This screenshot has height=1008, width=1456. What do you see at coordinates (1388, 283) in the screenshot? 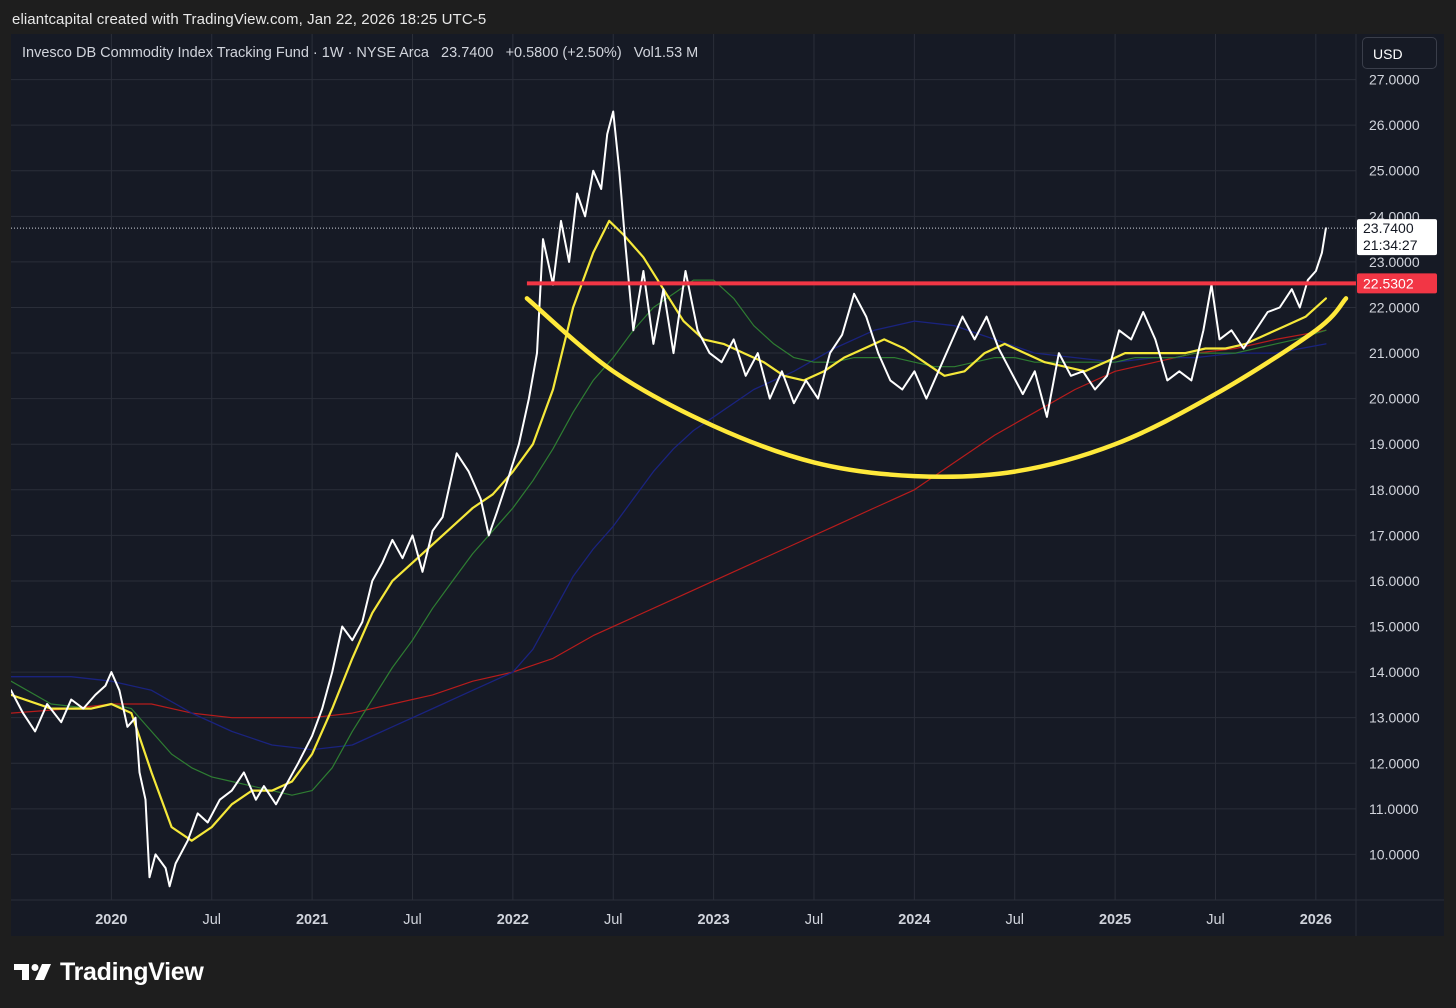
I see `resistance-label: 22.5302` at bounding box center [1388, 283].